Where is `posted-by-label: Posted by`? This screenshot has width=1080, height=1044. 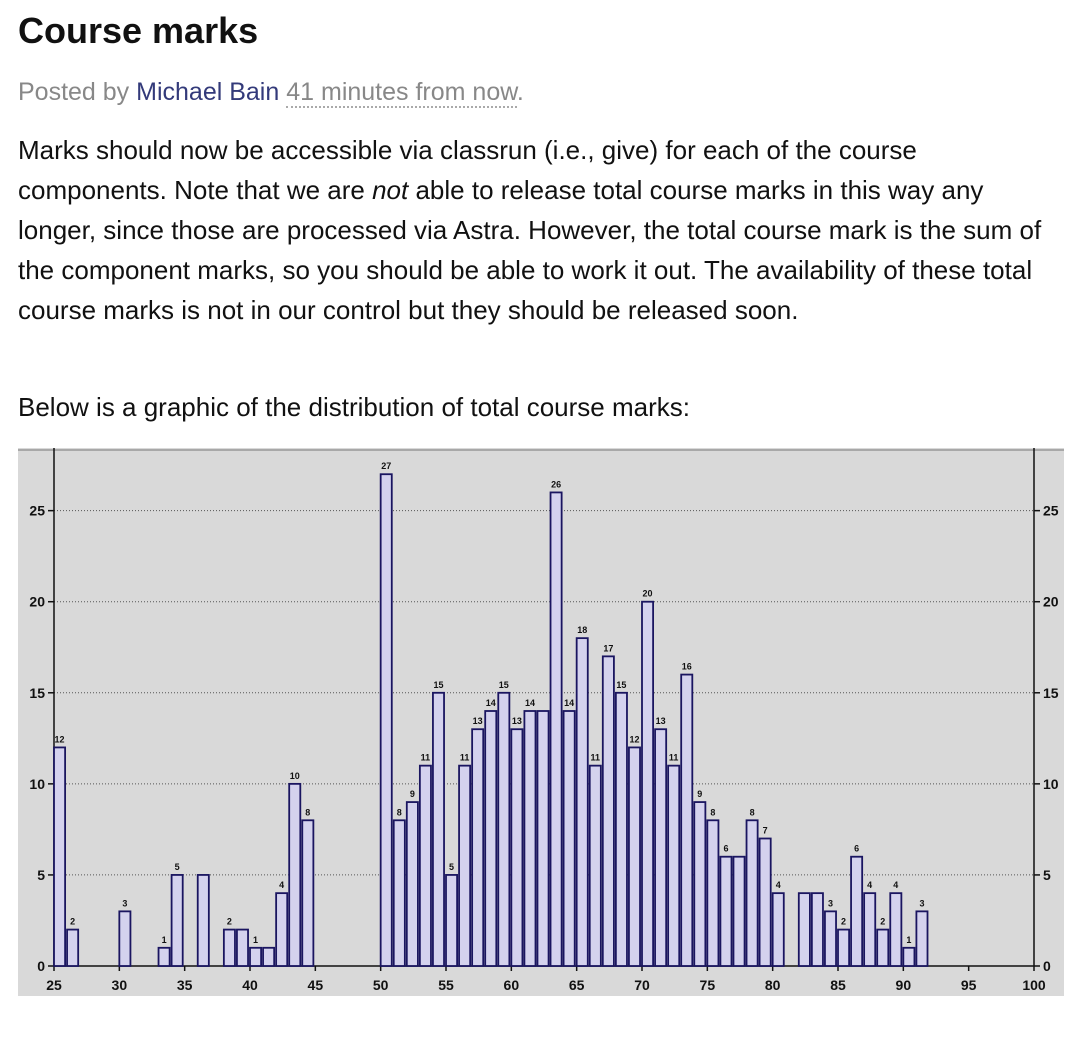
posted-by-label: Posted by is located at coordinates (77, 92).